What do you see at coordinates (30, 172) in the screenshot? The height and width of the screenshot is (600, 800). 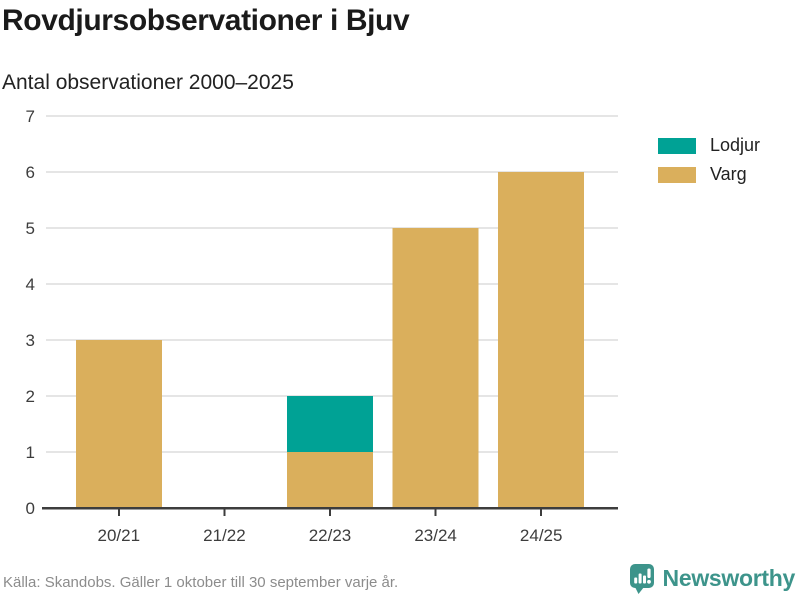 I see `y-tick-label-6: 6` at bounding box center [30, 172].